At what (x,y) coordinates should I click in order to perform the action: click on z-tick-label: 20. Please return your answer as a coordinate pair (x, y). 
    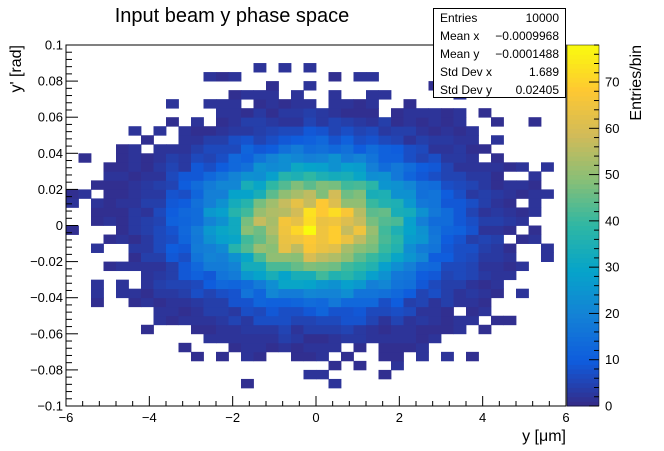
    Looking at the image, I should click on (612, 313).